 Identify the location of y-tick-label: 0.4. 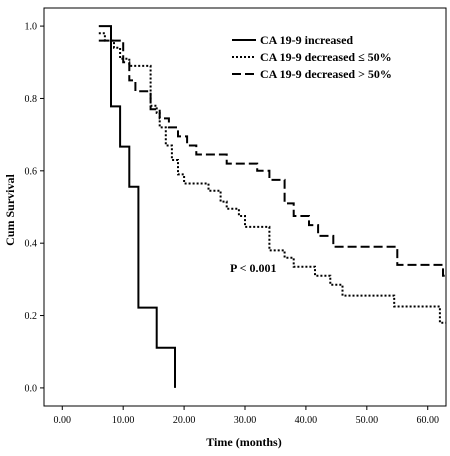
(31, 244).